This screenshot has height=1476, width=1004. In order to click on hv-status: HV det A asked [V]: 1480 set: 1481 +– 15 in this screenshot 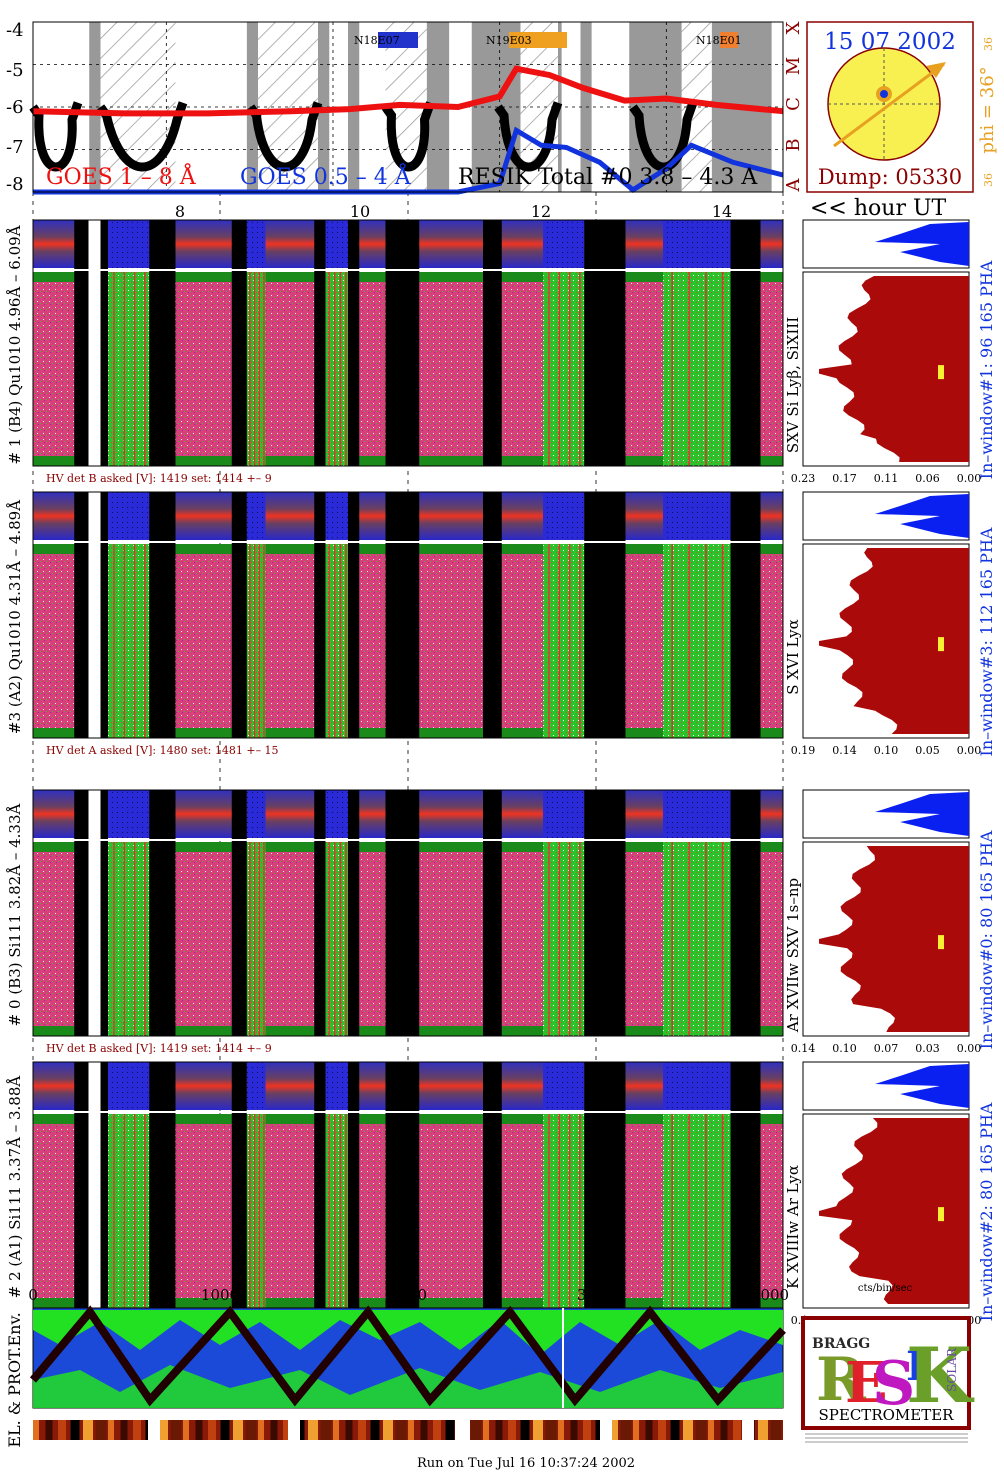, I will do `click(162, 750)`.